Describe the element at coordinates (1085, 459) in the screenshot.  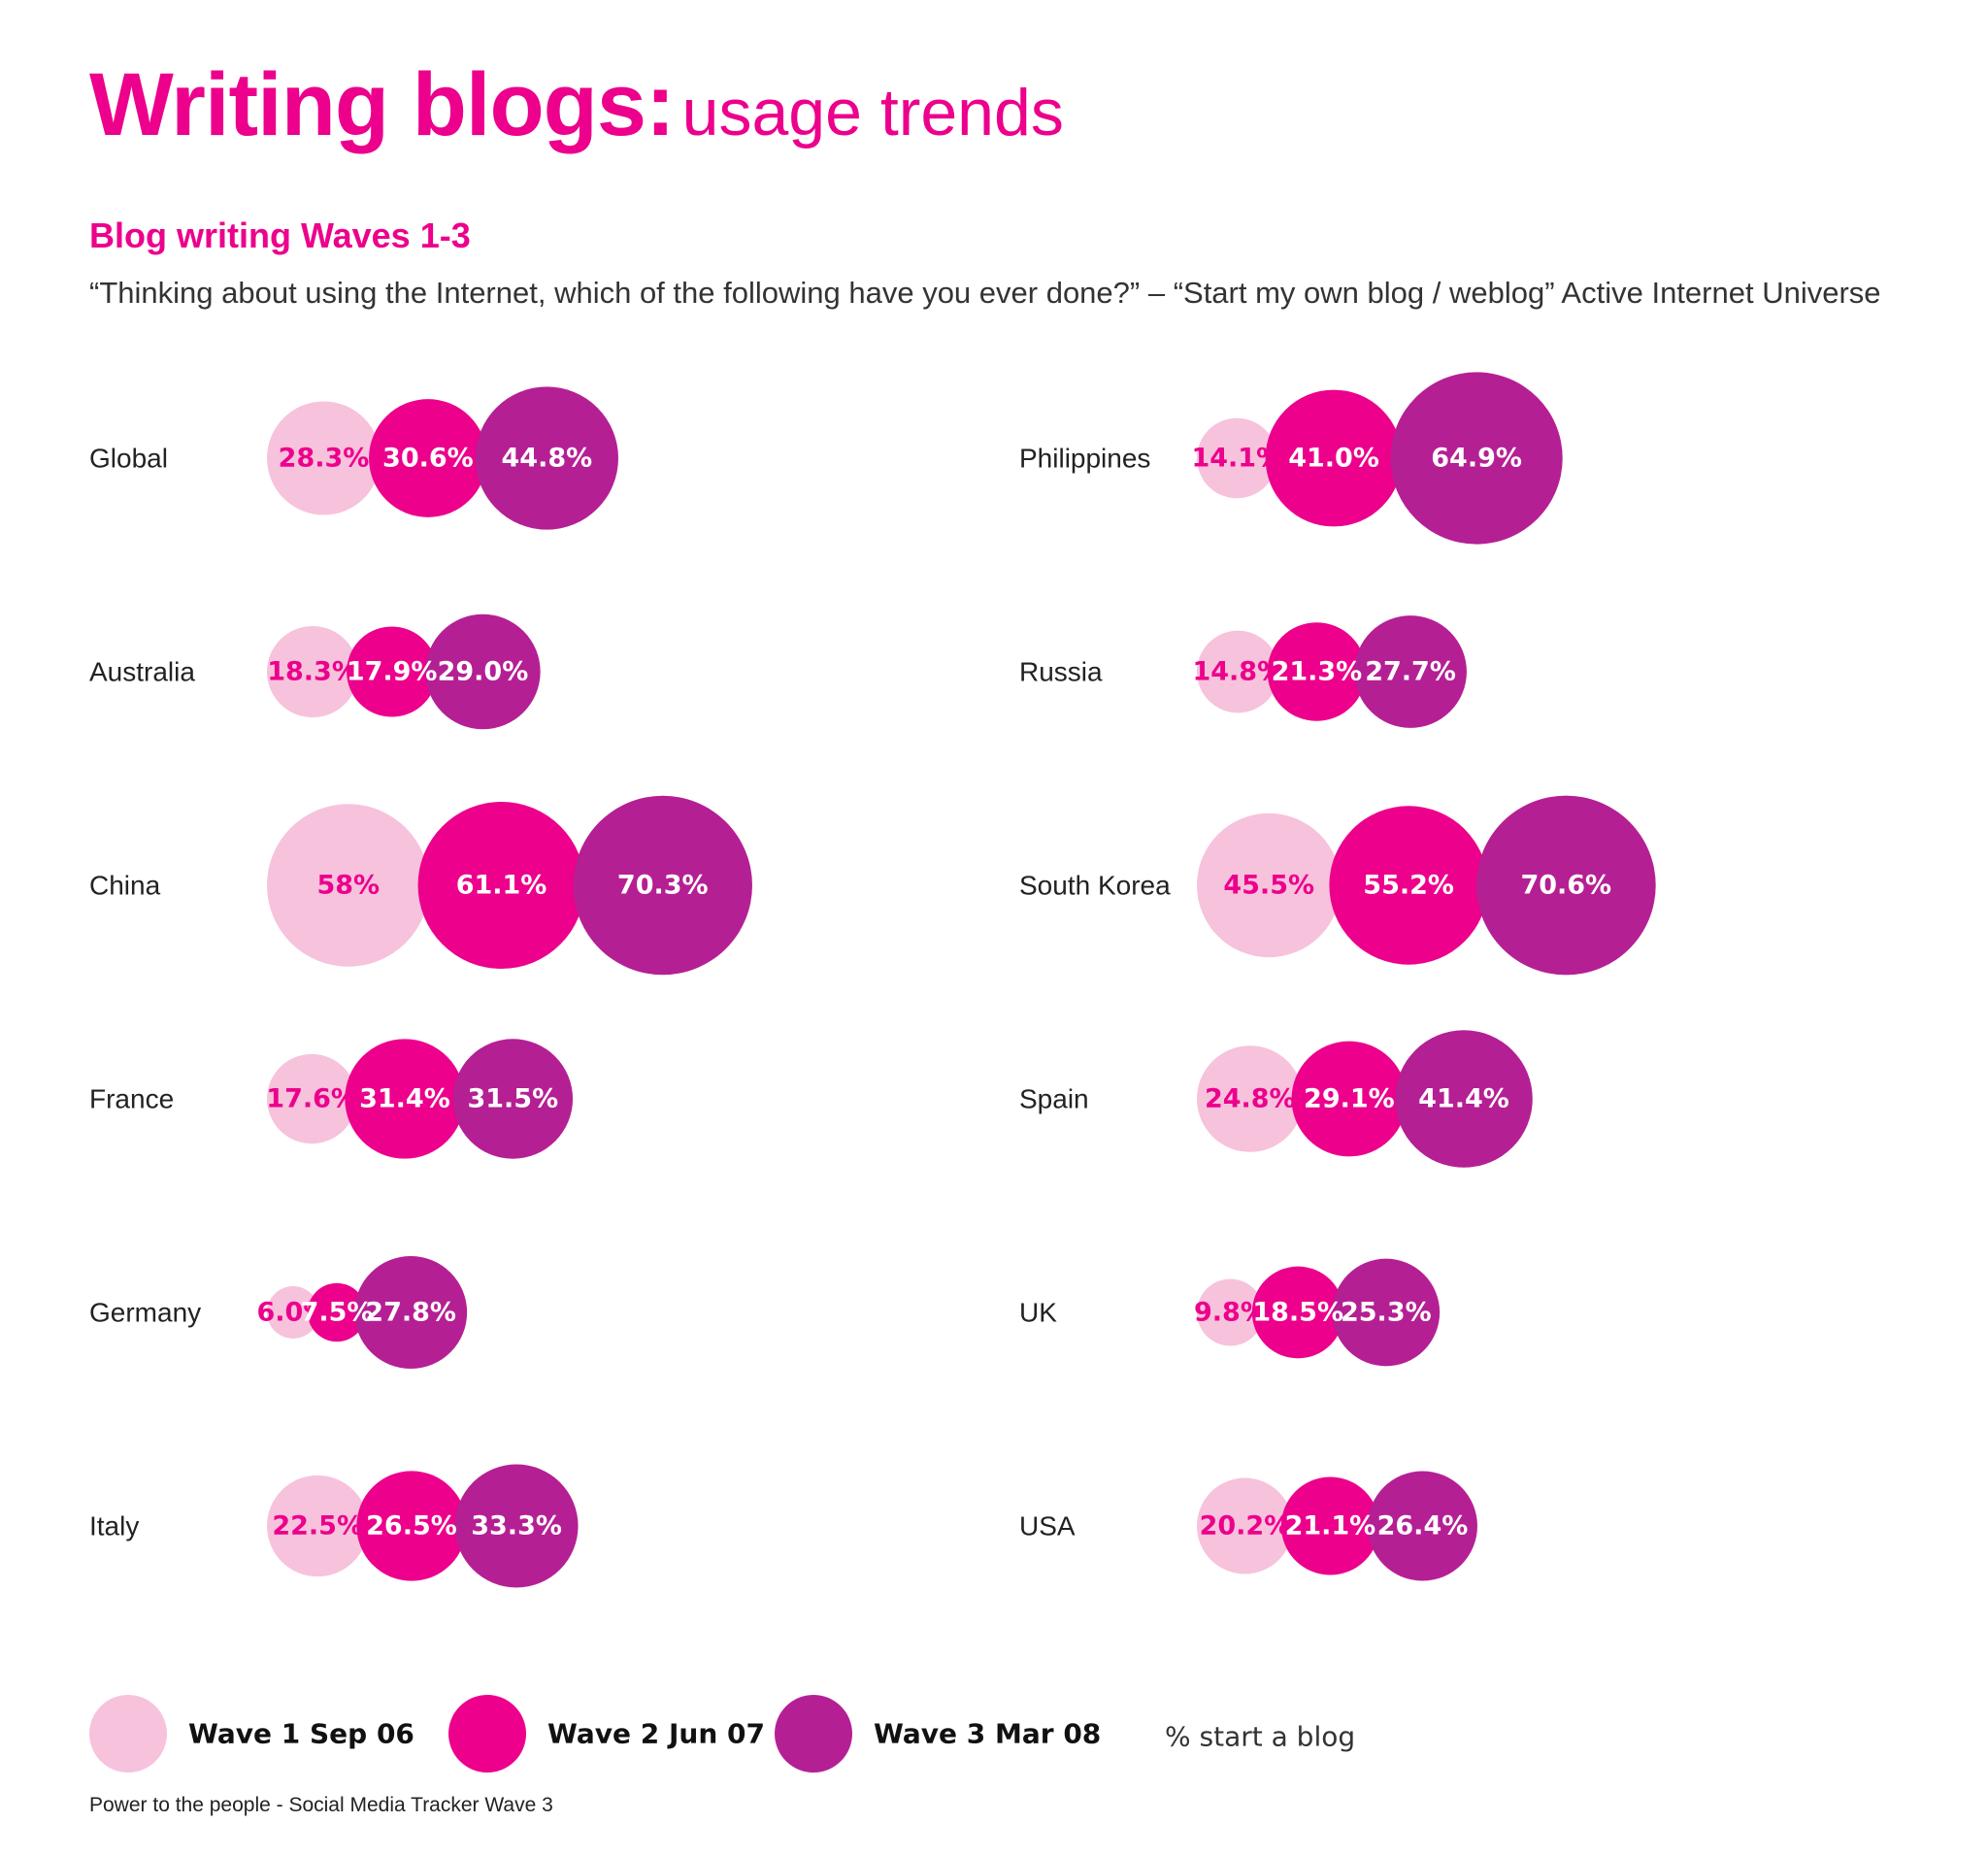
I see `country-label: Philippines` at that location.